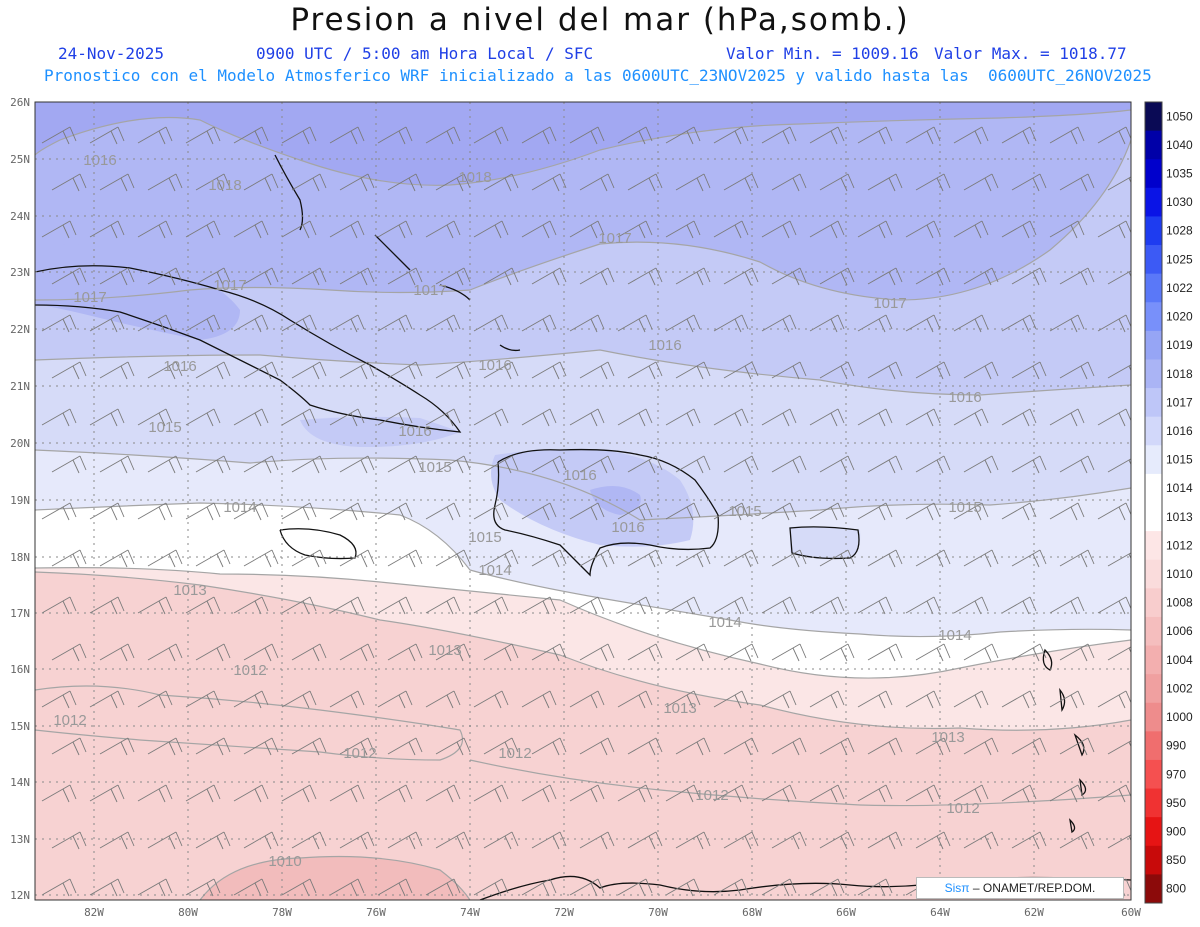 This screenshot has height=927, width=1200. I want to click on colorbar-label: 1022, so click(1179, 288).